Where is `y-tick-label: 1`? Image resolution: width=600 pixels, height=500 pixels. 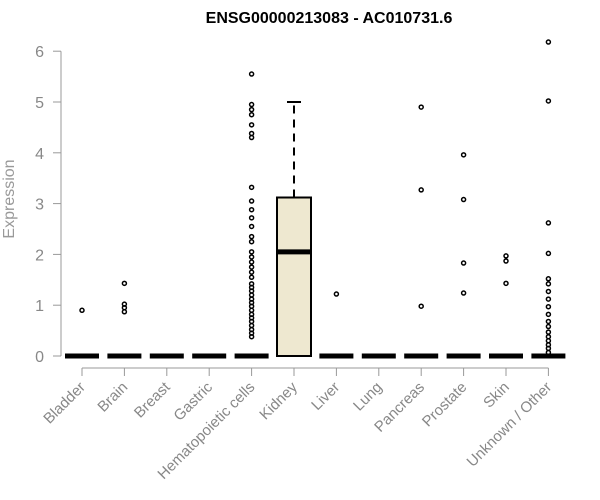 y-tick-label: 1 is located at coordinates (39, 306).